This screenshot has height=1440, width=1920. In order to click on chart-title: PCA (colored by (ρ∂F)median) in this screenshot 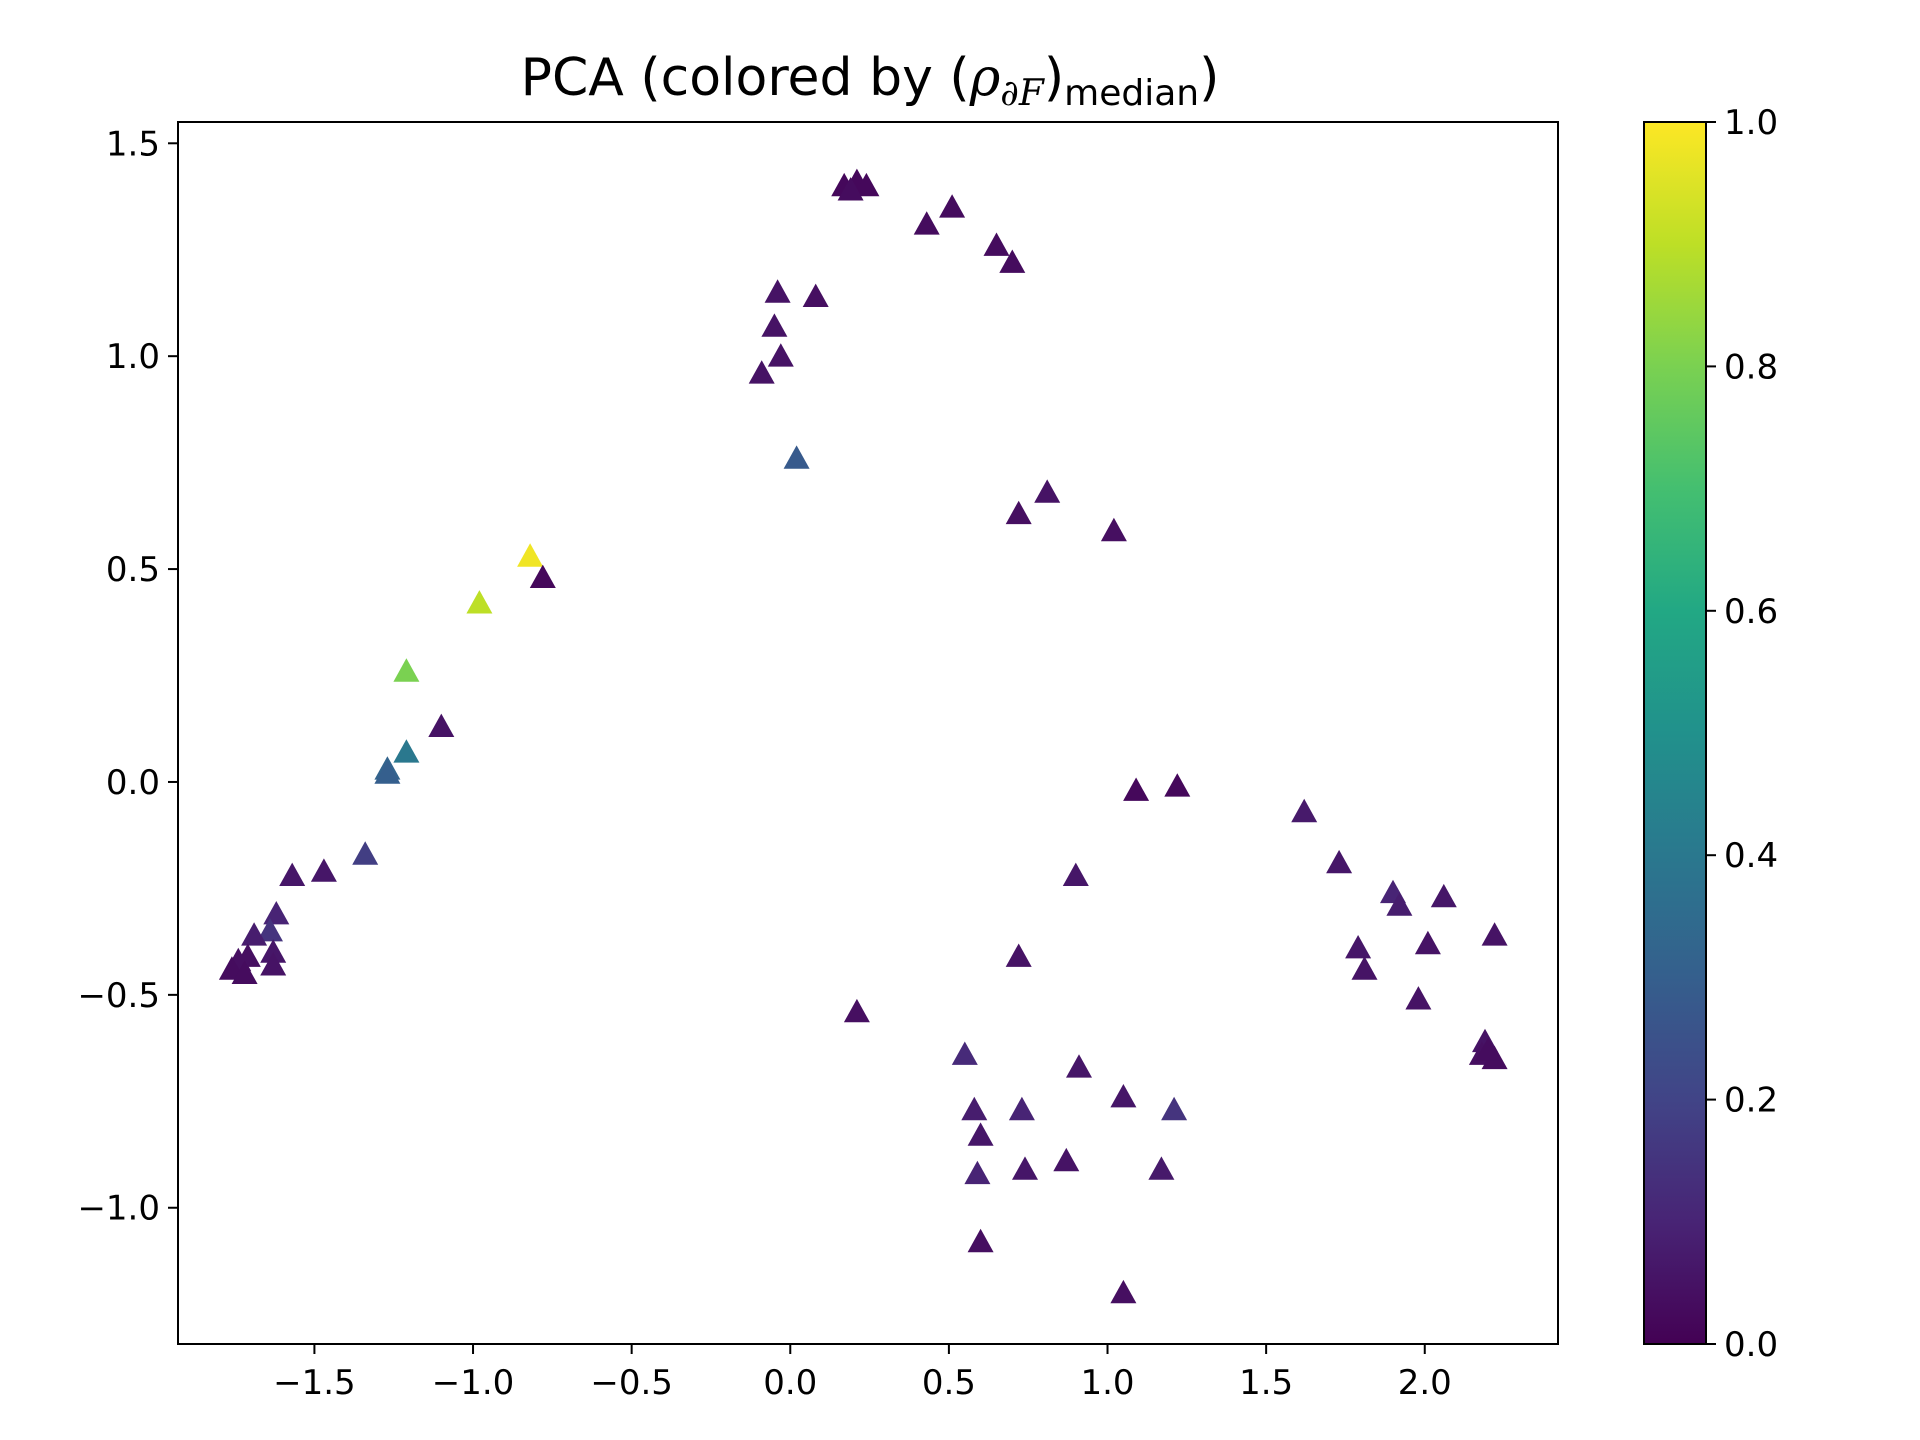, I will do `click(870, 81)`.